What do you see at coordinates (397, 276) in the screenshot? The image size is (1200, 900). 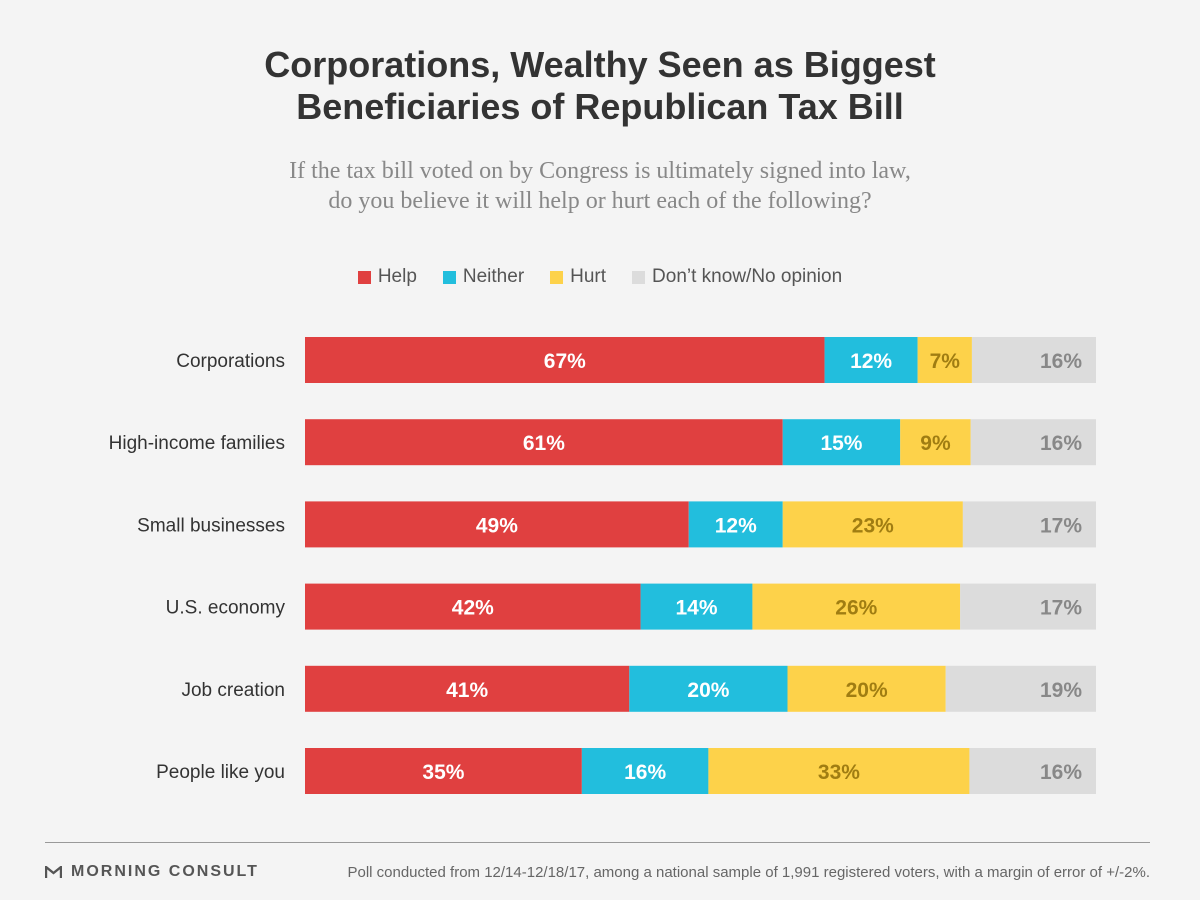 I see `legend-label: Help` at bounding box center [397, 276].